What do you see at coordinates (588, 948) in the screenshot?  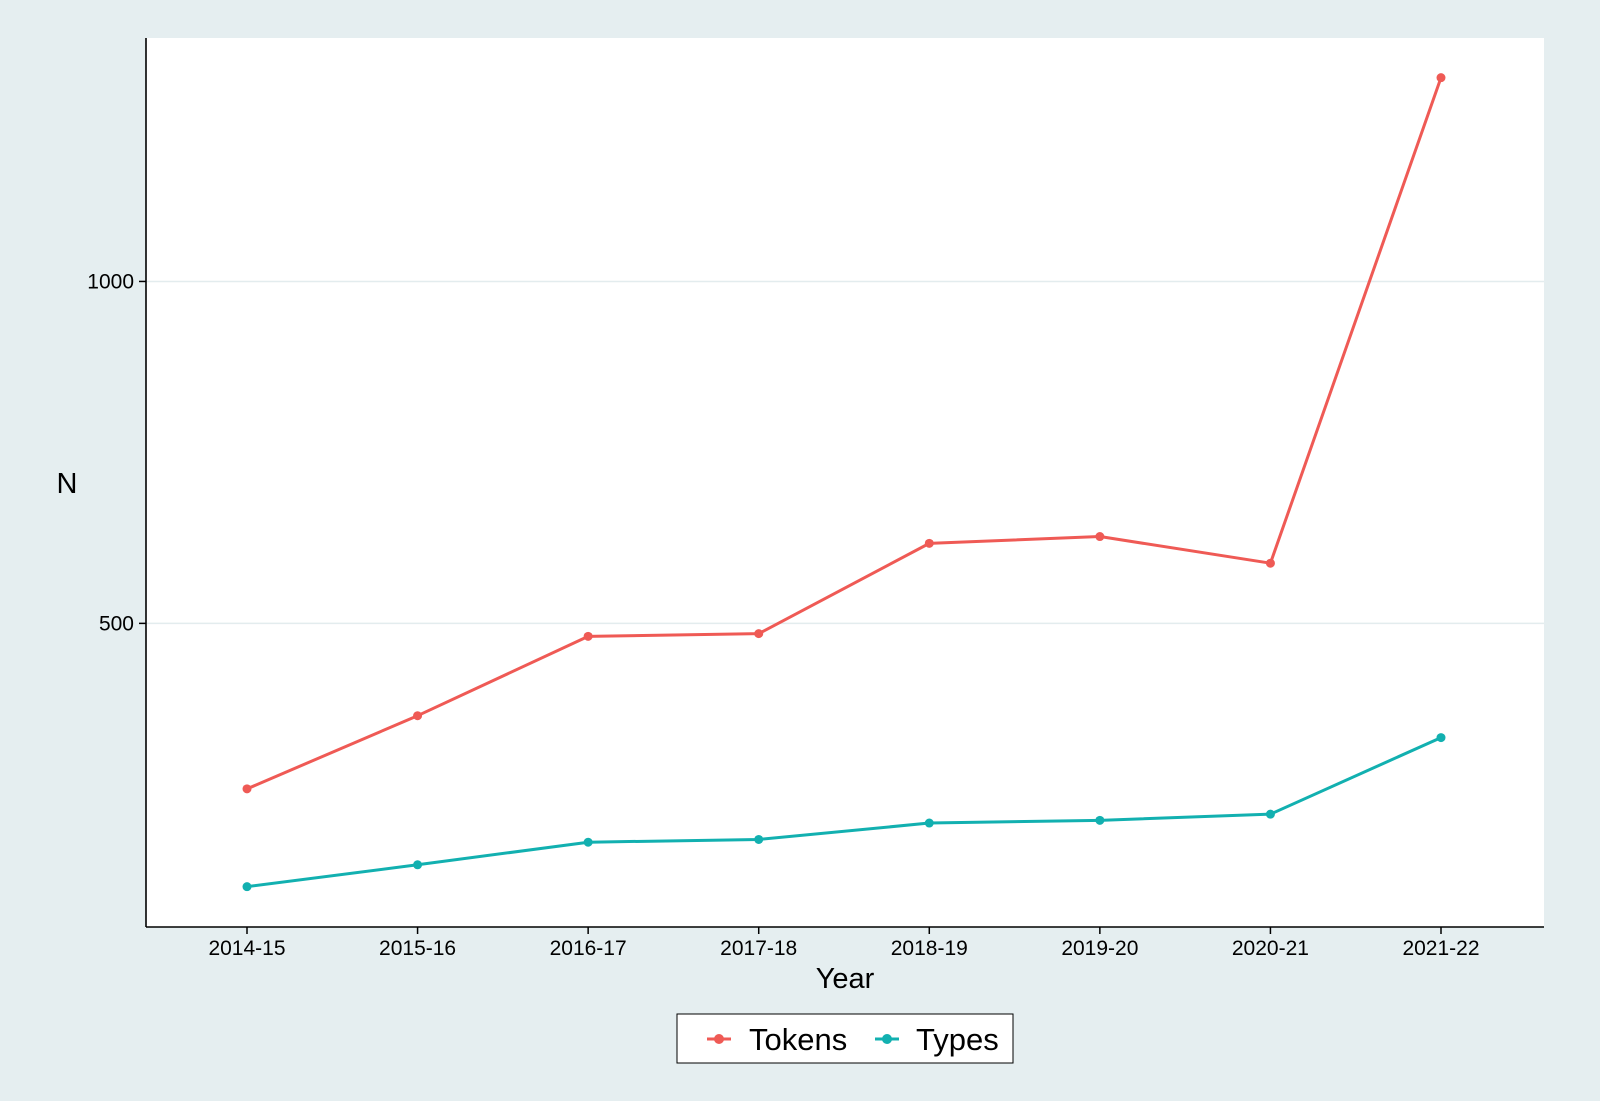 I see `x-tick-label-2016-17: 2016-17` at bounding box center [588, 948].